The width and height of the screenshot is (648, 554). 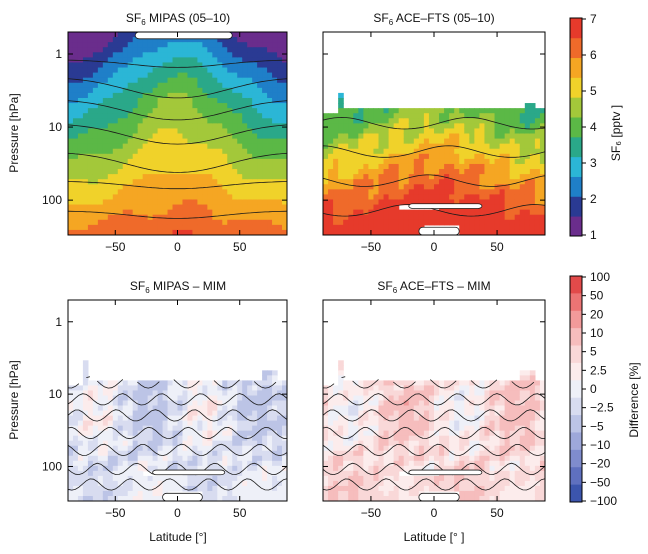 What do you see at coordinates (371, 247) in the screenshot?
I see `x-tick-label: −50` at bounding box center [371, 247].